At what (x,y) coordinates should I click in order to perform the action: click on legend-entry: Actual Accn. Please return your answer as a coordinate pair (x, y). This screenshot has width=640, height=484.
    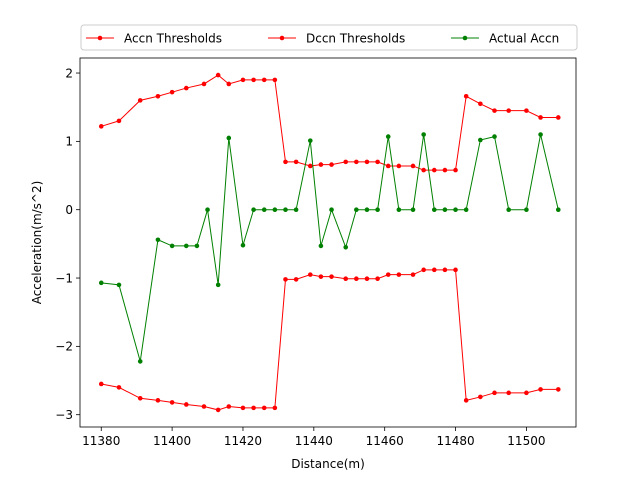
    Looking at the image, I should click on (505, 38).